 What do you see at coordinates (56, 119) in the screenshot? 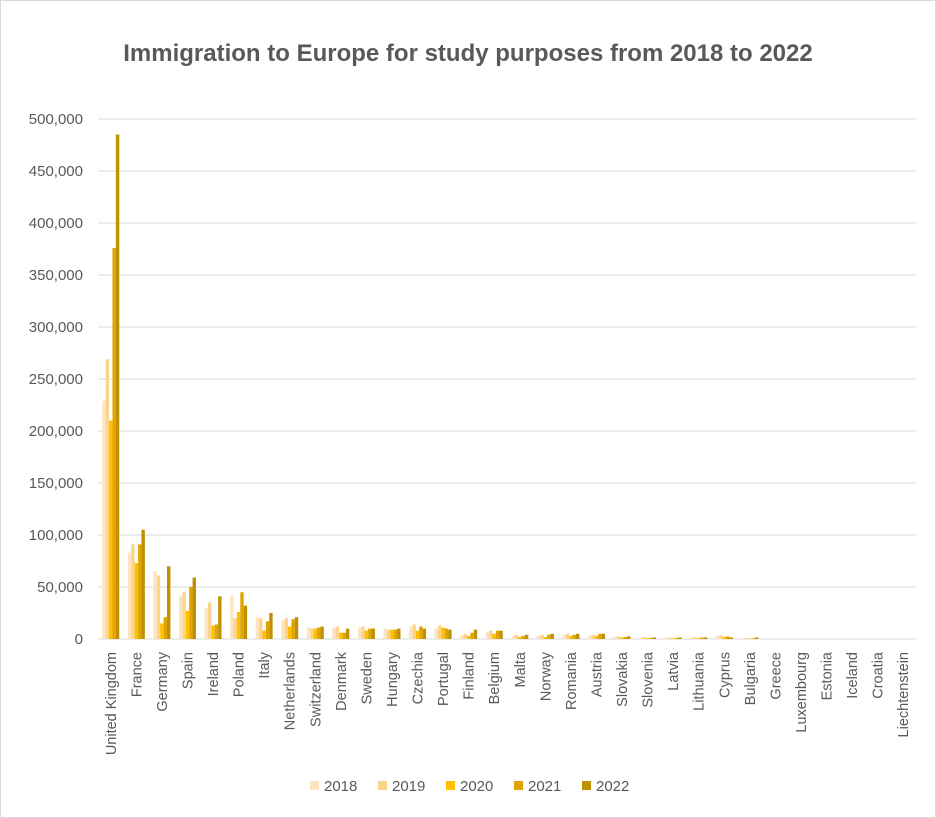
I see `y-tick-label: 500,000` at bounding box center [56, 119].